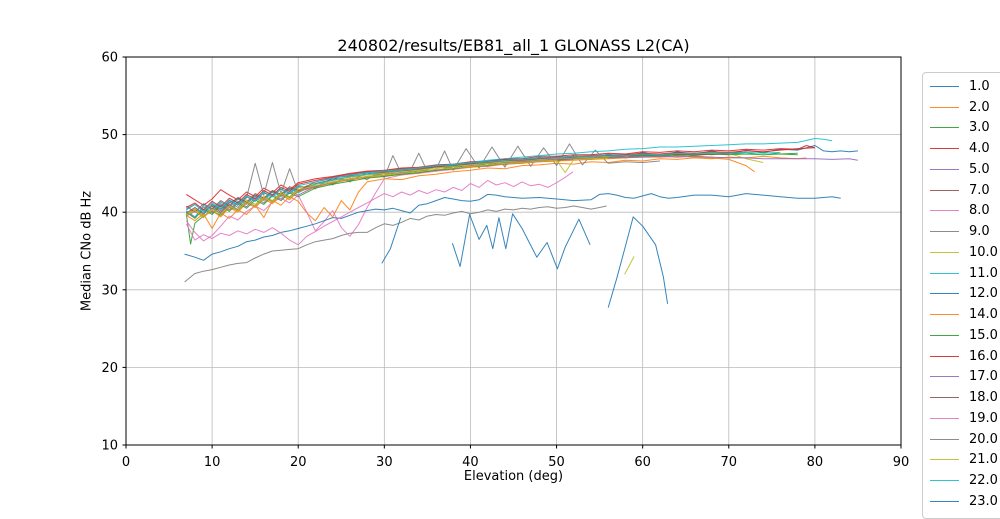 The height and width of the screenshot is (519, 1000). I want to click on series-line-12.0, so click(512, 227).